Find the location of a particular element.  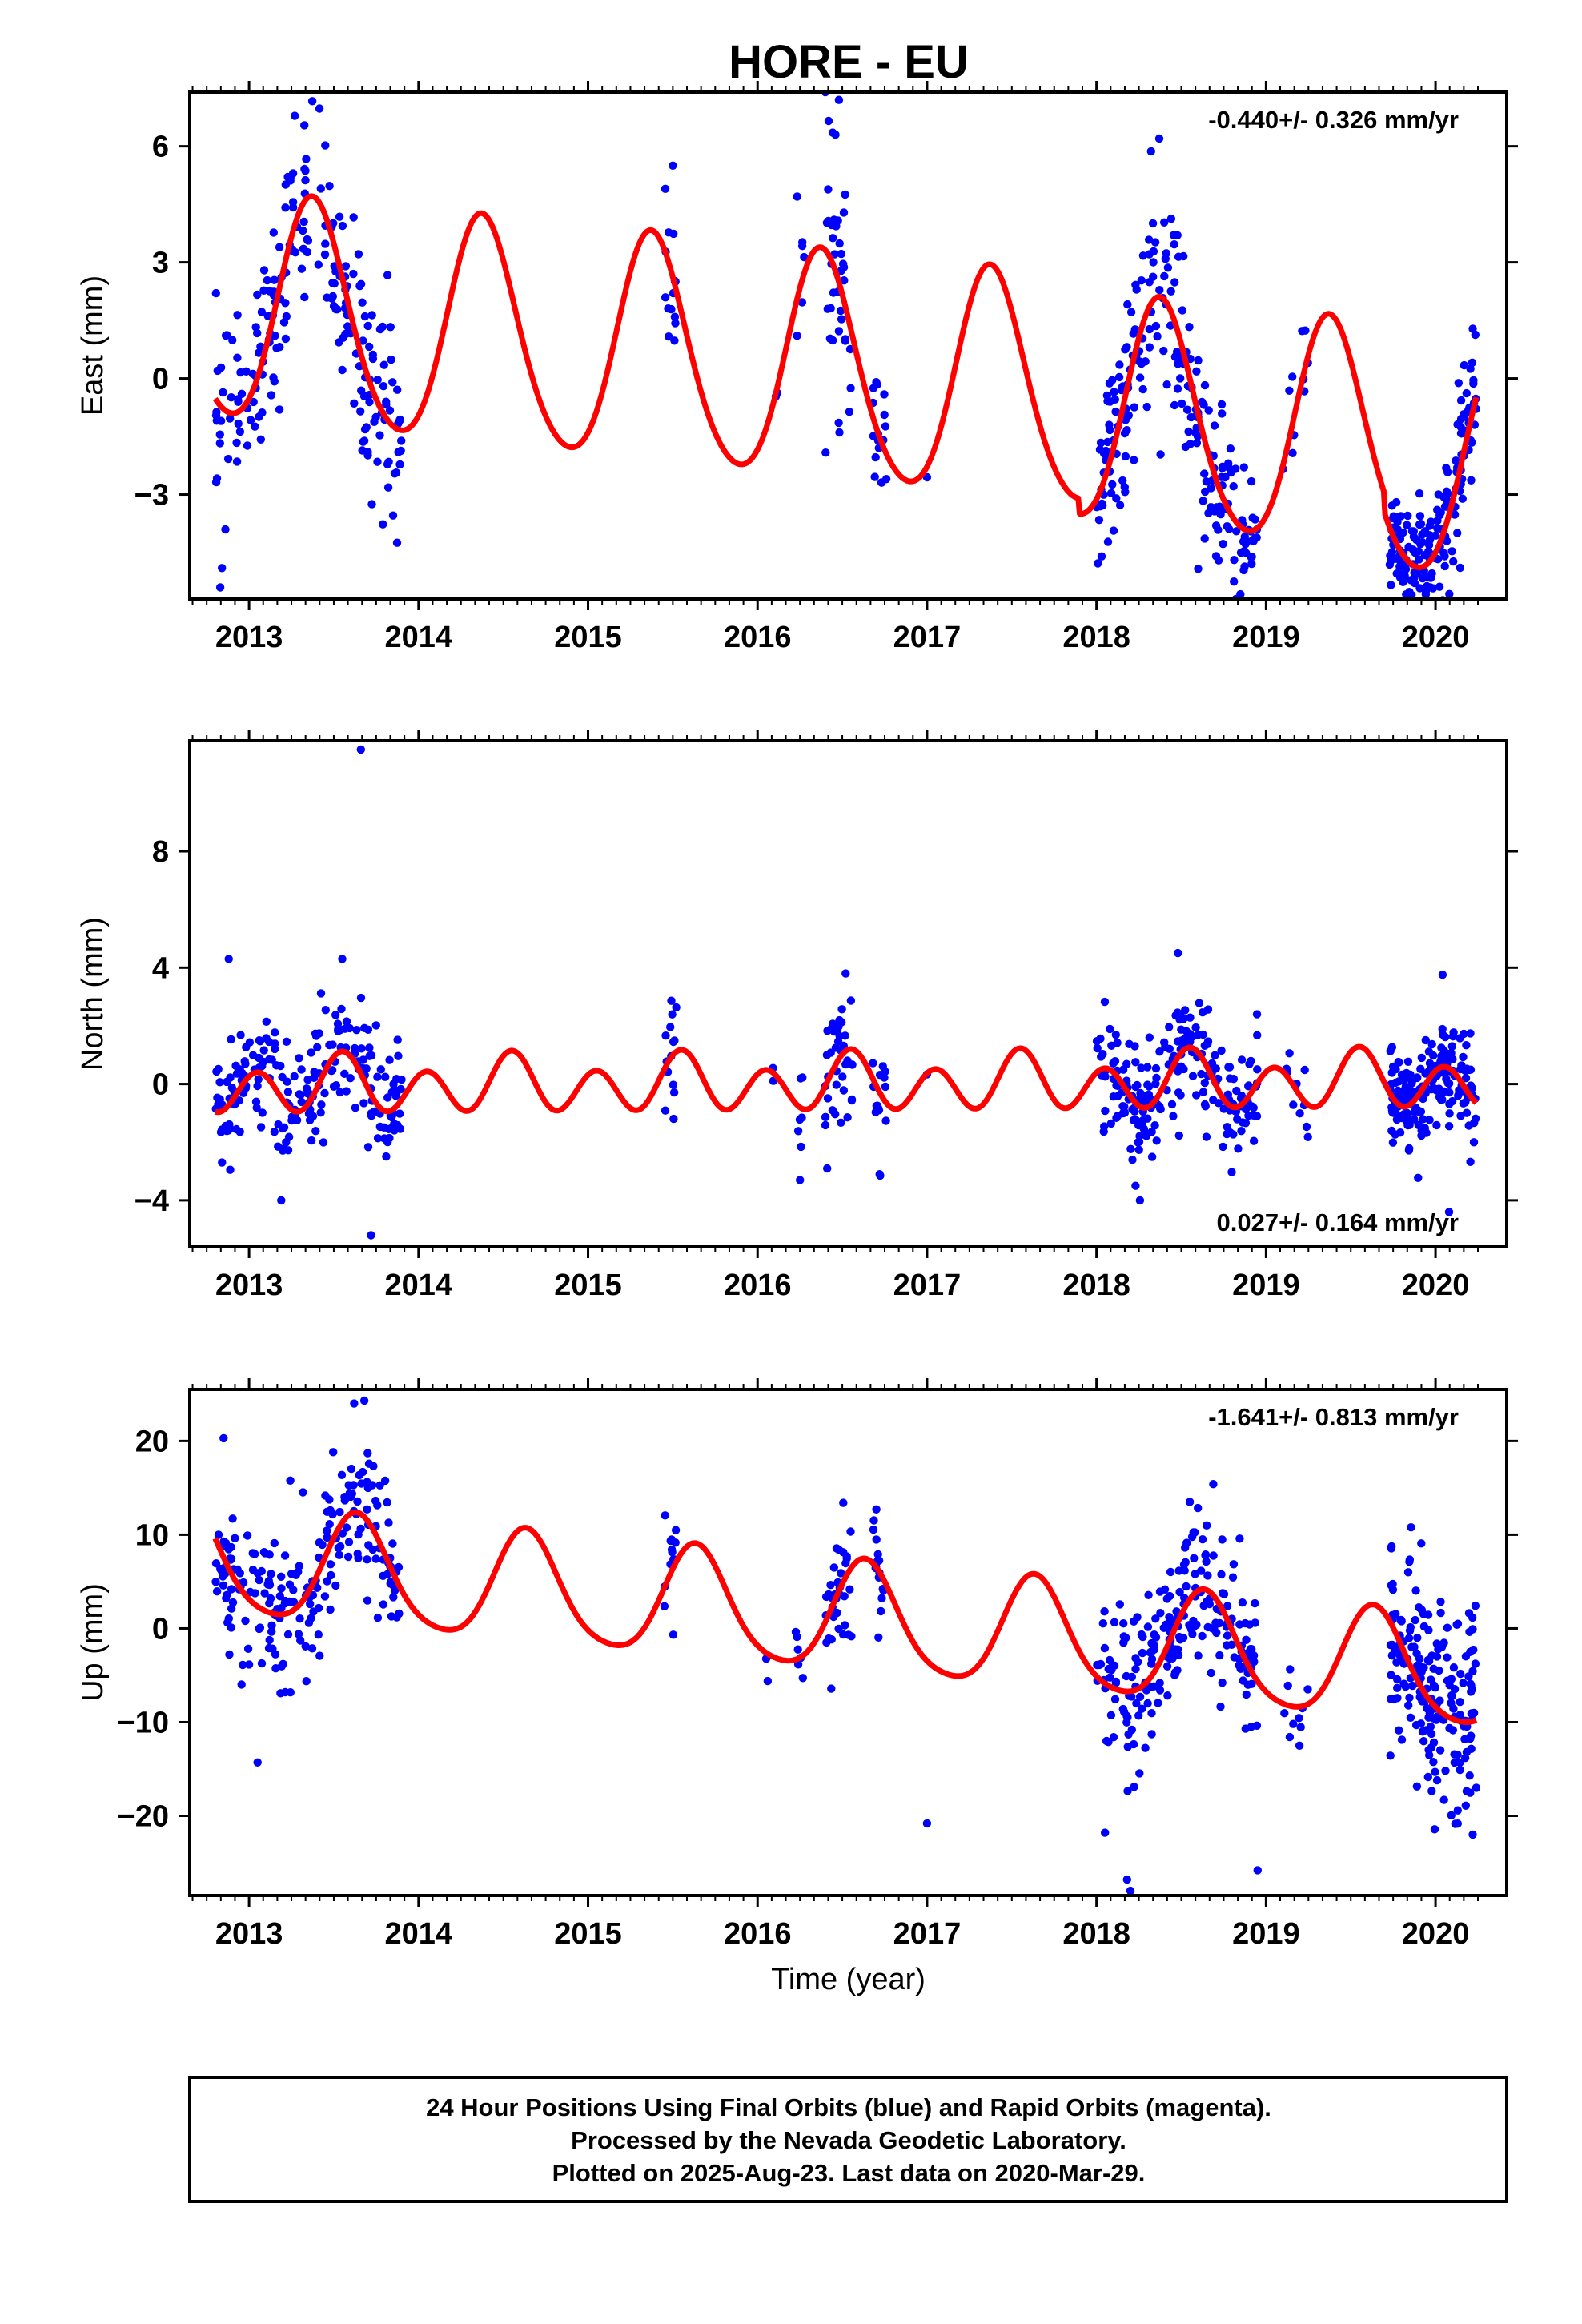

up-x-tick-label: 2013 is located at coordinates (249, 1934).